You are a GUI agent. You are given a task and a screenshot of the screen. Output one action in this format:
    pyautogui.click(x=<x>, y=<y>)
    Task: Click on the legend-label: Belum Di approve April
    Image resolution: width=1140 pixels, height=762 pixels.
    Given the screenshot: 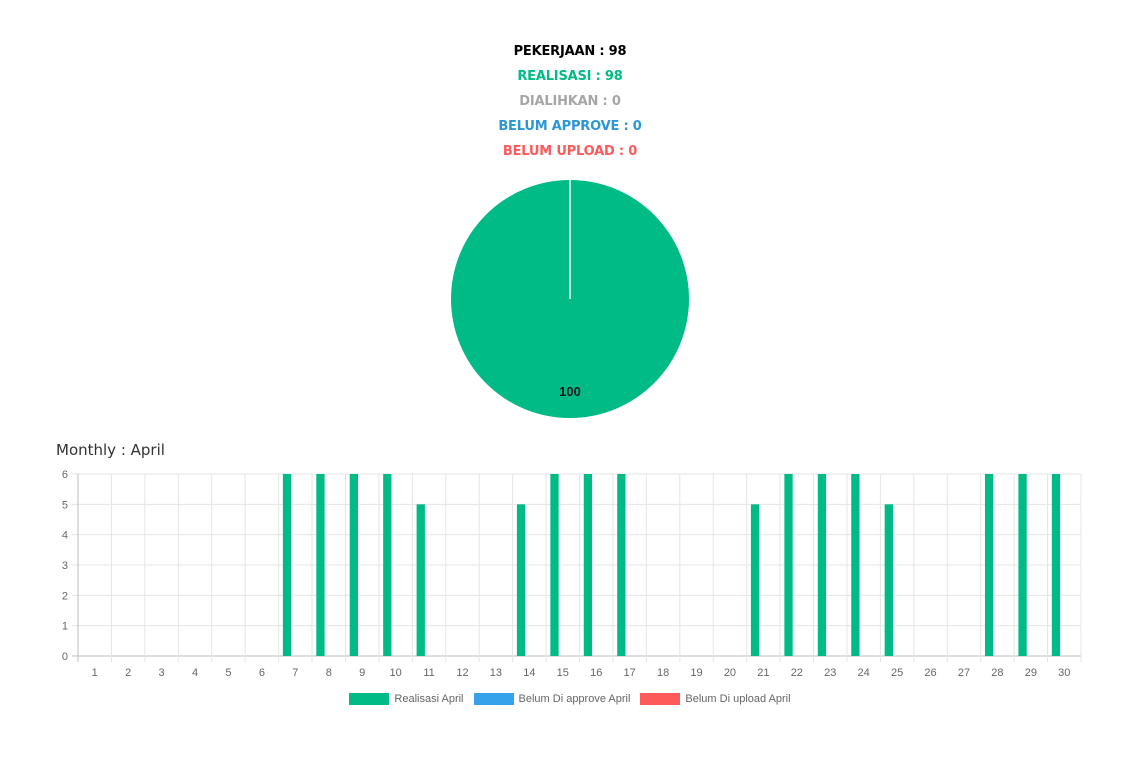 What is the action you would take?
    pyautogui.click(x=574, y=699)
    